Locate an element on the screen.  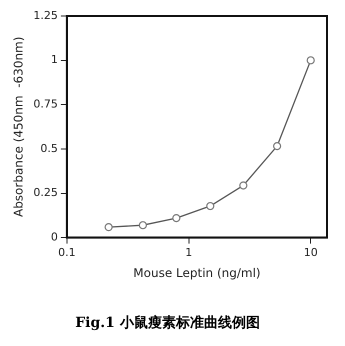
y-tick-label: 1 is located at coordinates (54, 59).